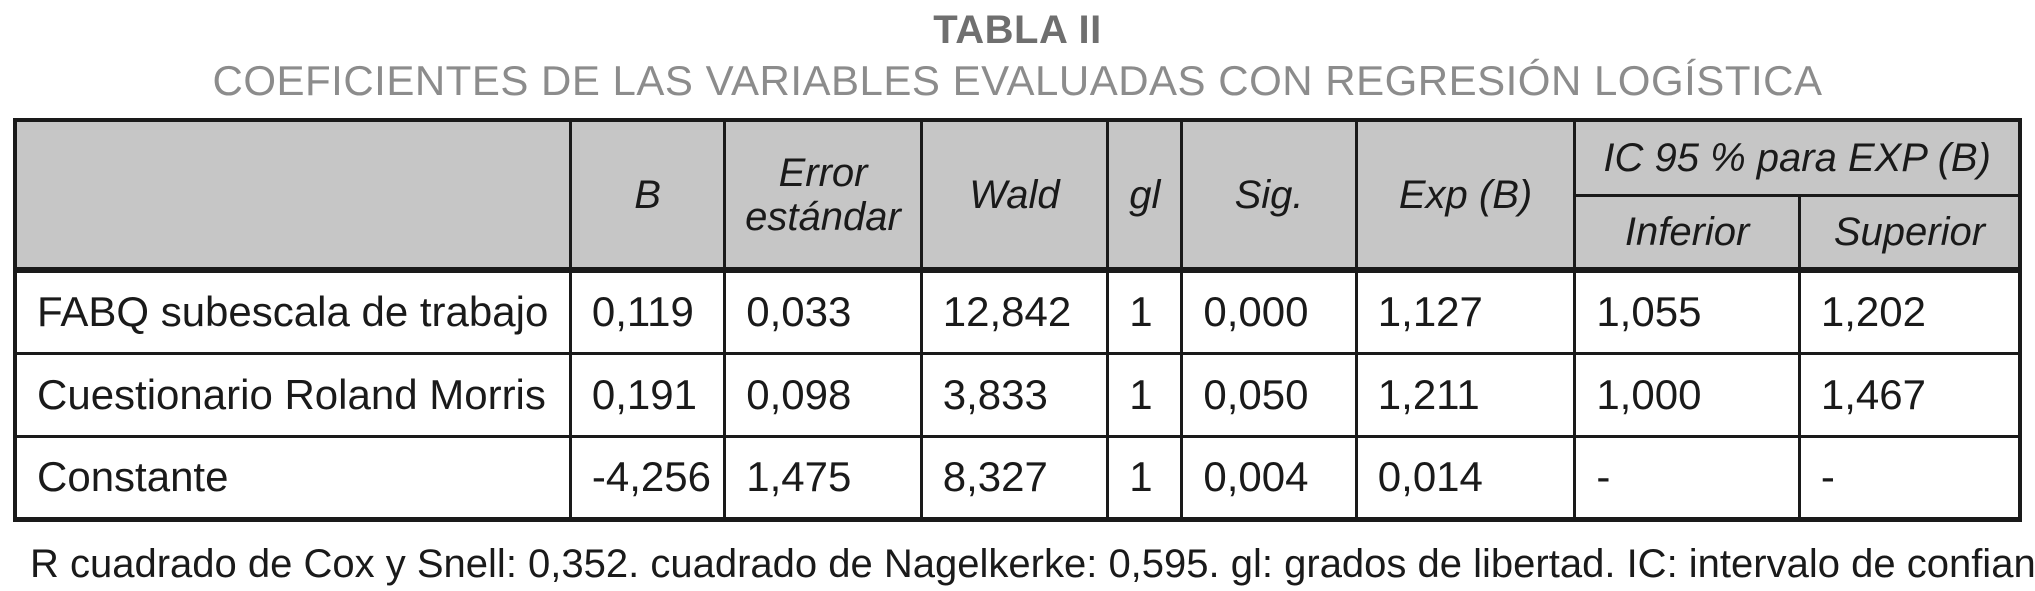 The image size is (2035, 591). What do you see at coordinates (1465, 311) in the screenshot?
I see `cell: 1,127` at bounding box center [1465, 311].